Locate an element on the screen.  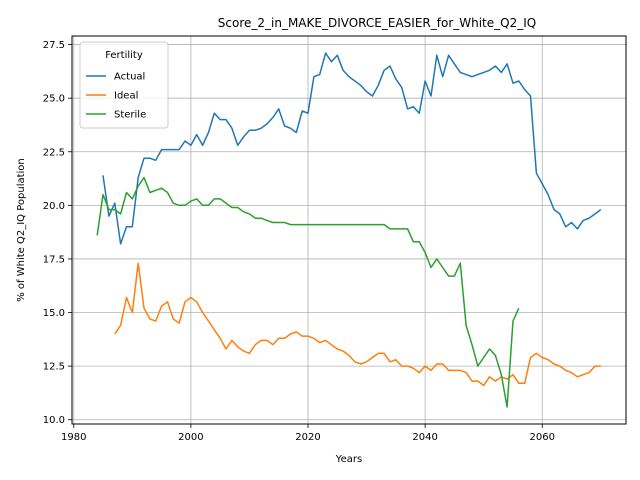
legend-label-ideal: Ideal is located at coordinates (126, 96).